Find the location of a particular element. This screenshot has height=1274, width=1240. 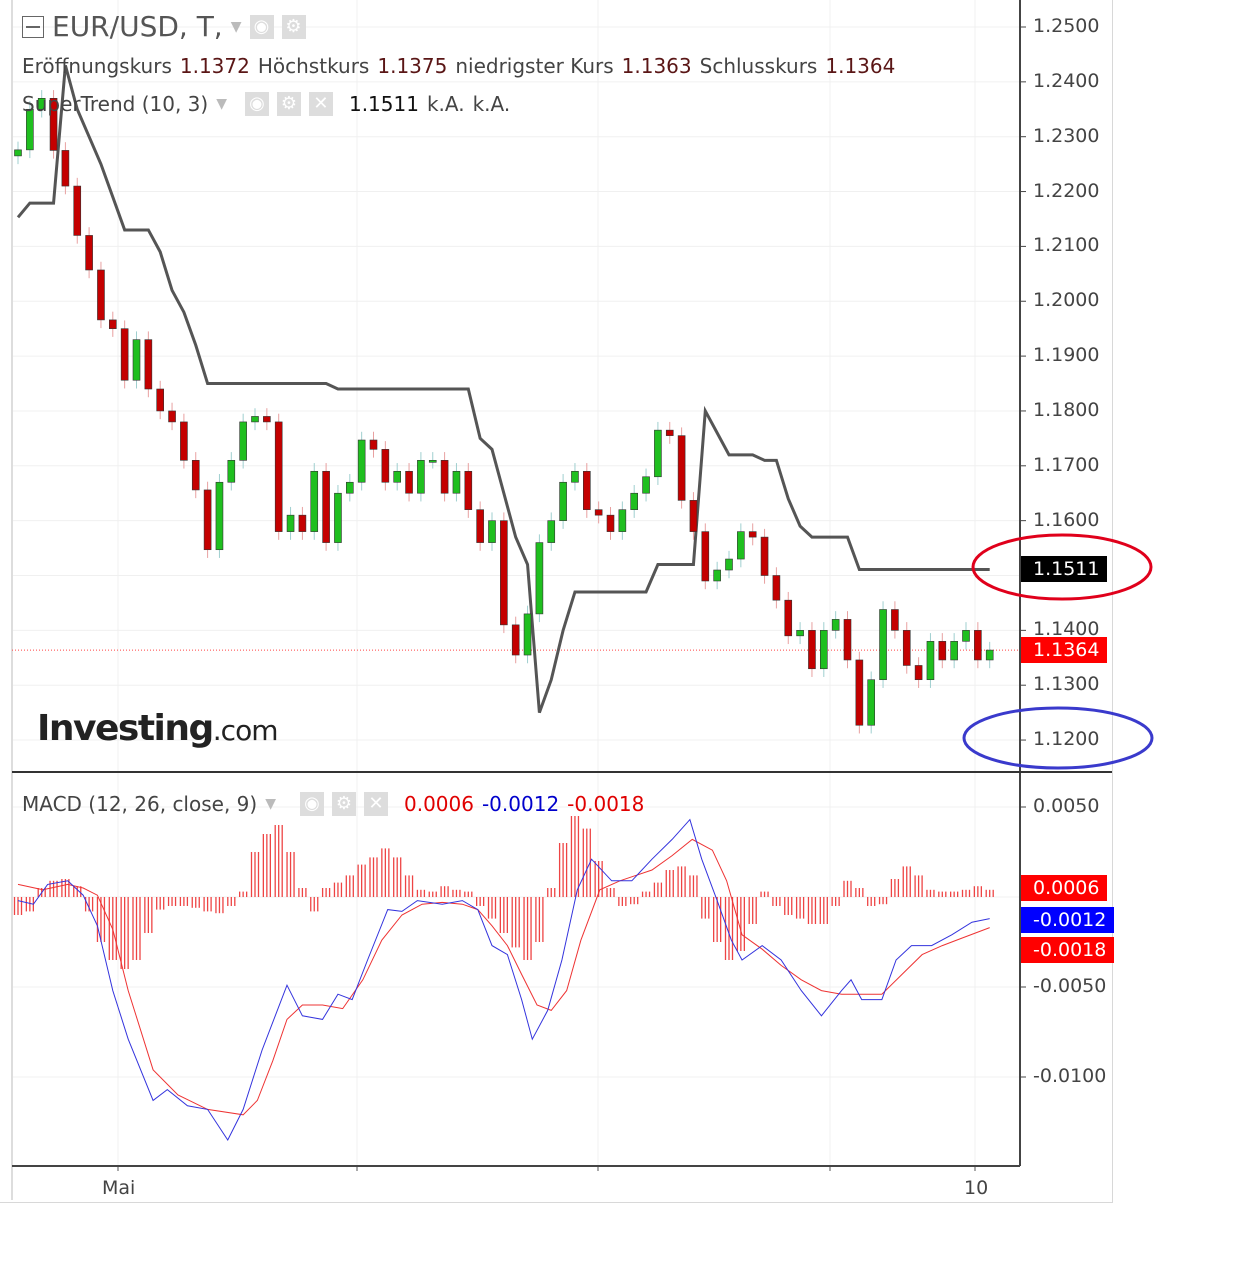

macd-name: MACD (12, 26, close, 9) is located at coordinates (140, 804).